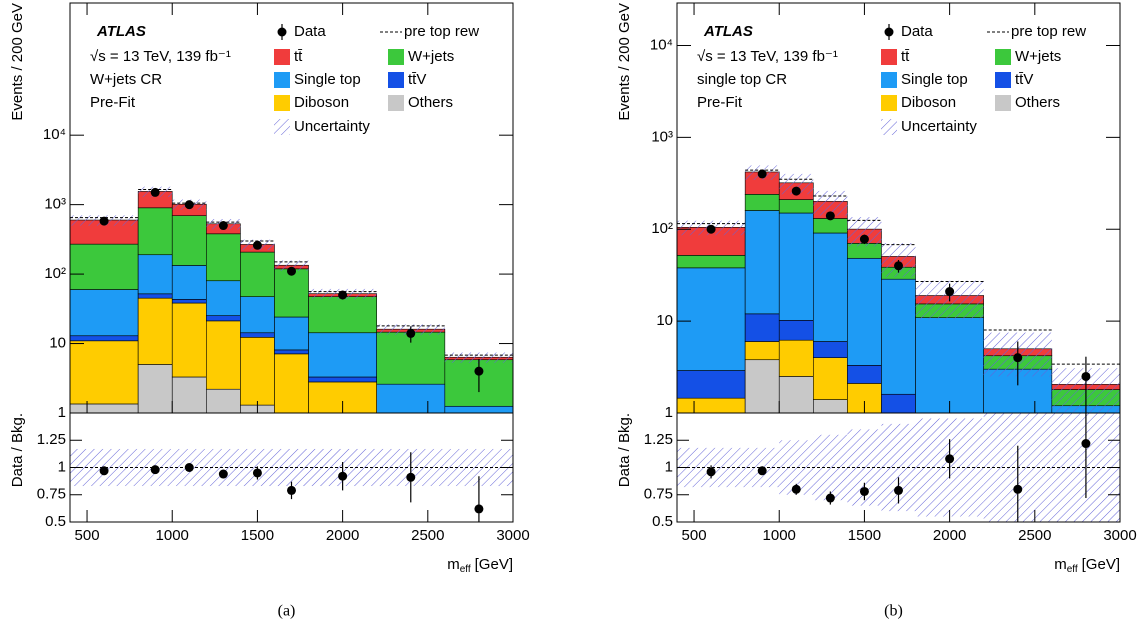 This screenshot has width=1142, height=635. Describe the element at coordinates (664, 320) in the screenshot. I see `y-tick-label: 10` at that location.